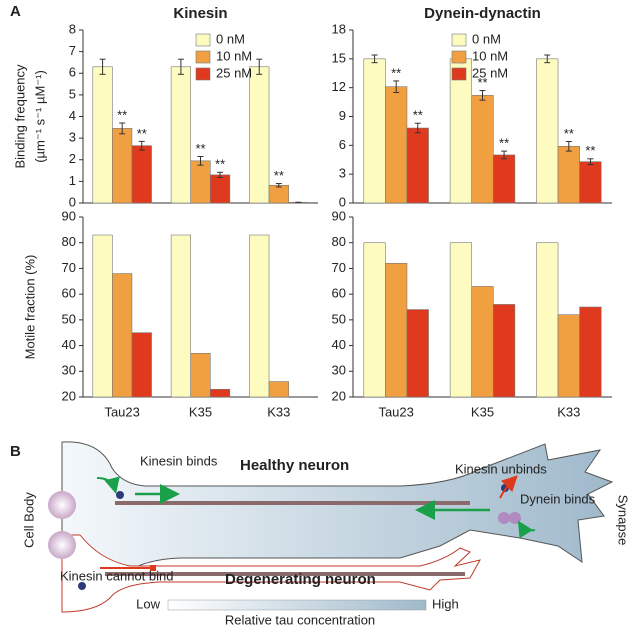  Describe the element at coordinates (339, 86) in the screenshot. I see `y-tick-label: 12` at that location.